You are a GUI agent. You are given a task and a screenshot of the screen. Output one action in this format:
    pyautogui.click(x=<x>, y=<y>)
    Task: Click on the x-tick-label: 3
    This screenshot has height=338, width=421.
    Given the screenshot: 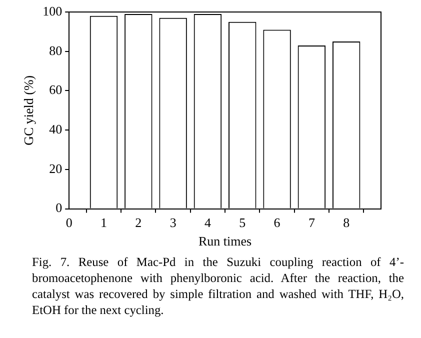 What is the action you would take?
    pyautogui.click(x=173, y=222)
    